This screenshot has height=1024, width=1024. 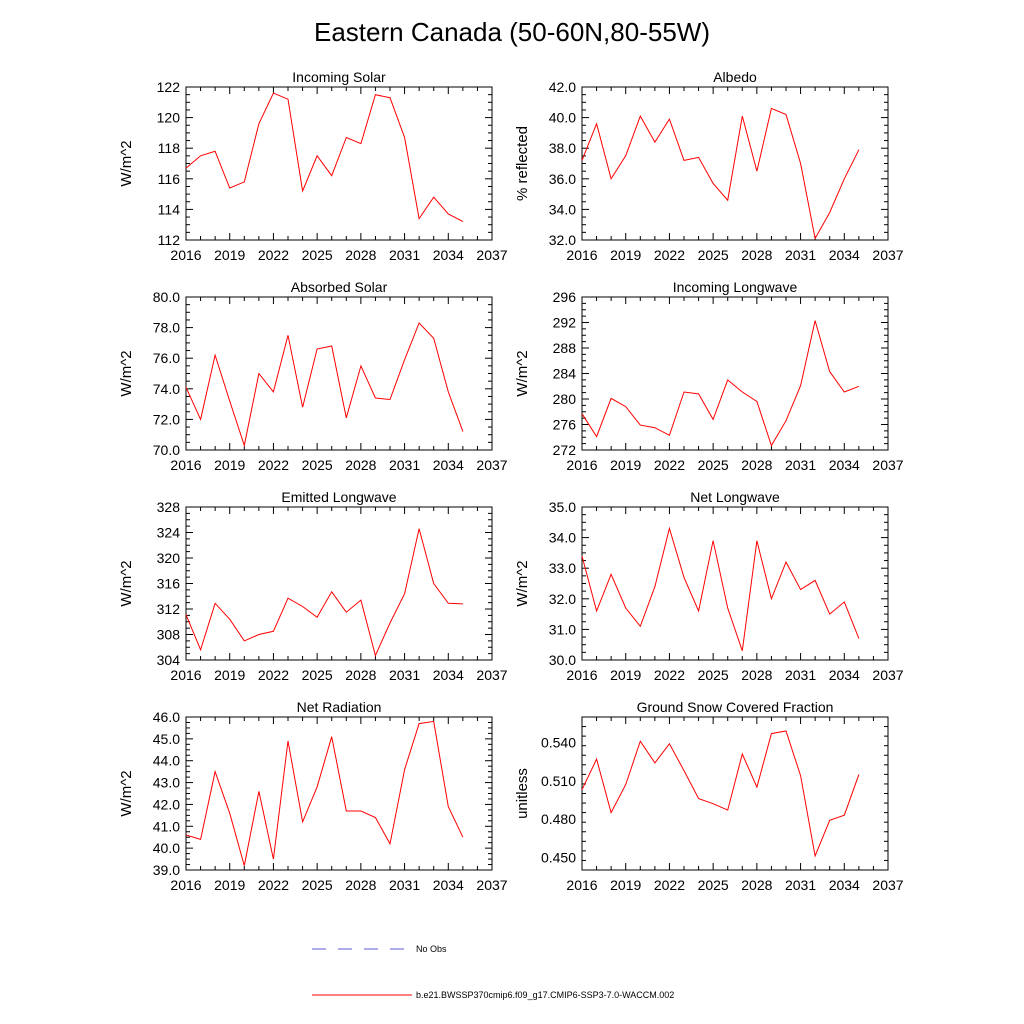 What do you see at coordinates (338, 497) in the screenshot?
I see `panel-title: Emitted Longwave` at bounding box center [338, 497].